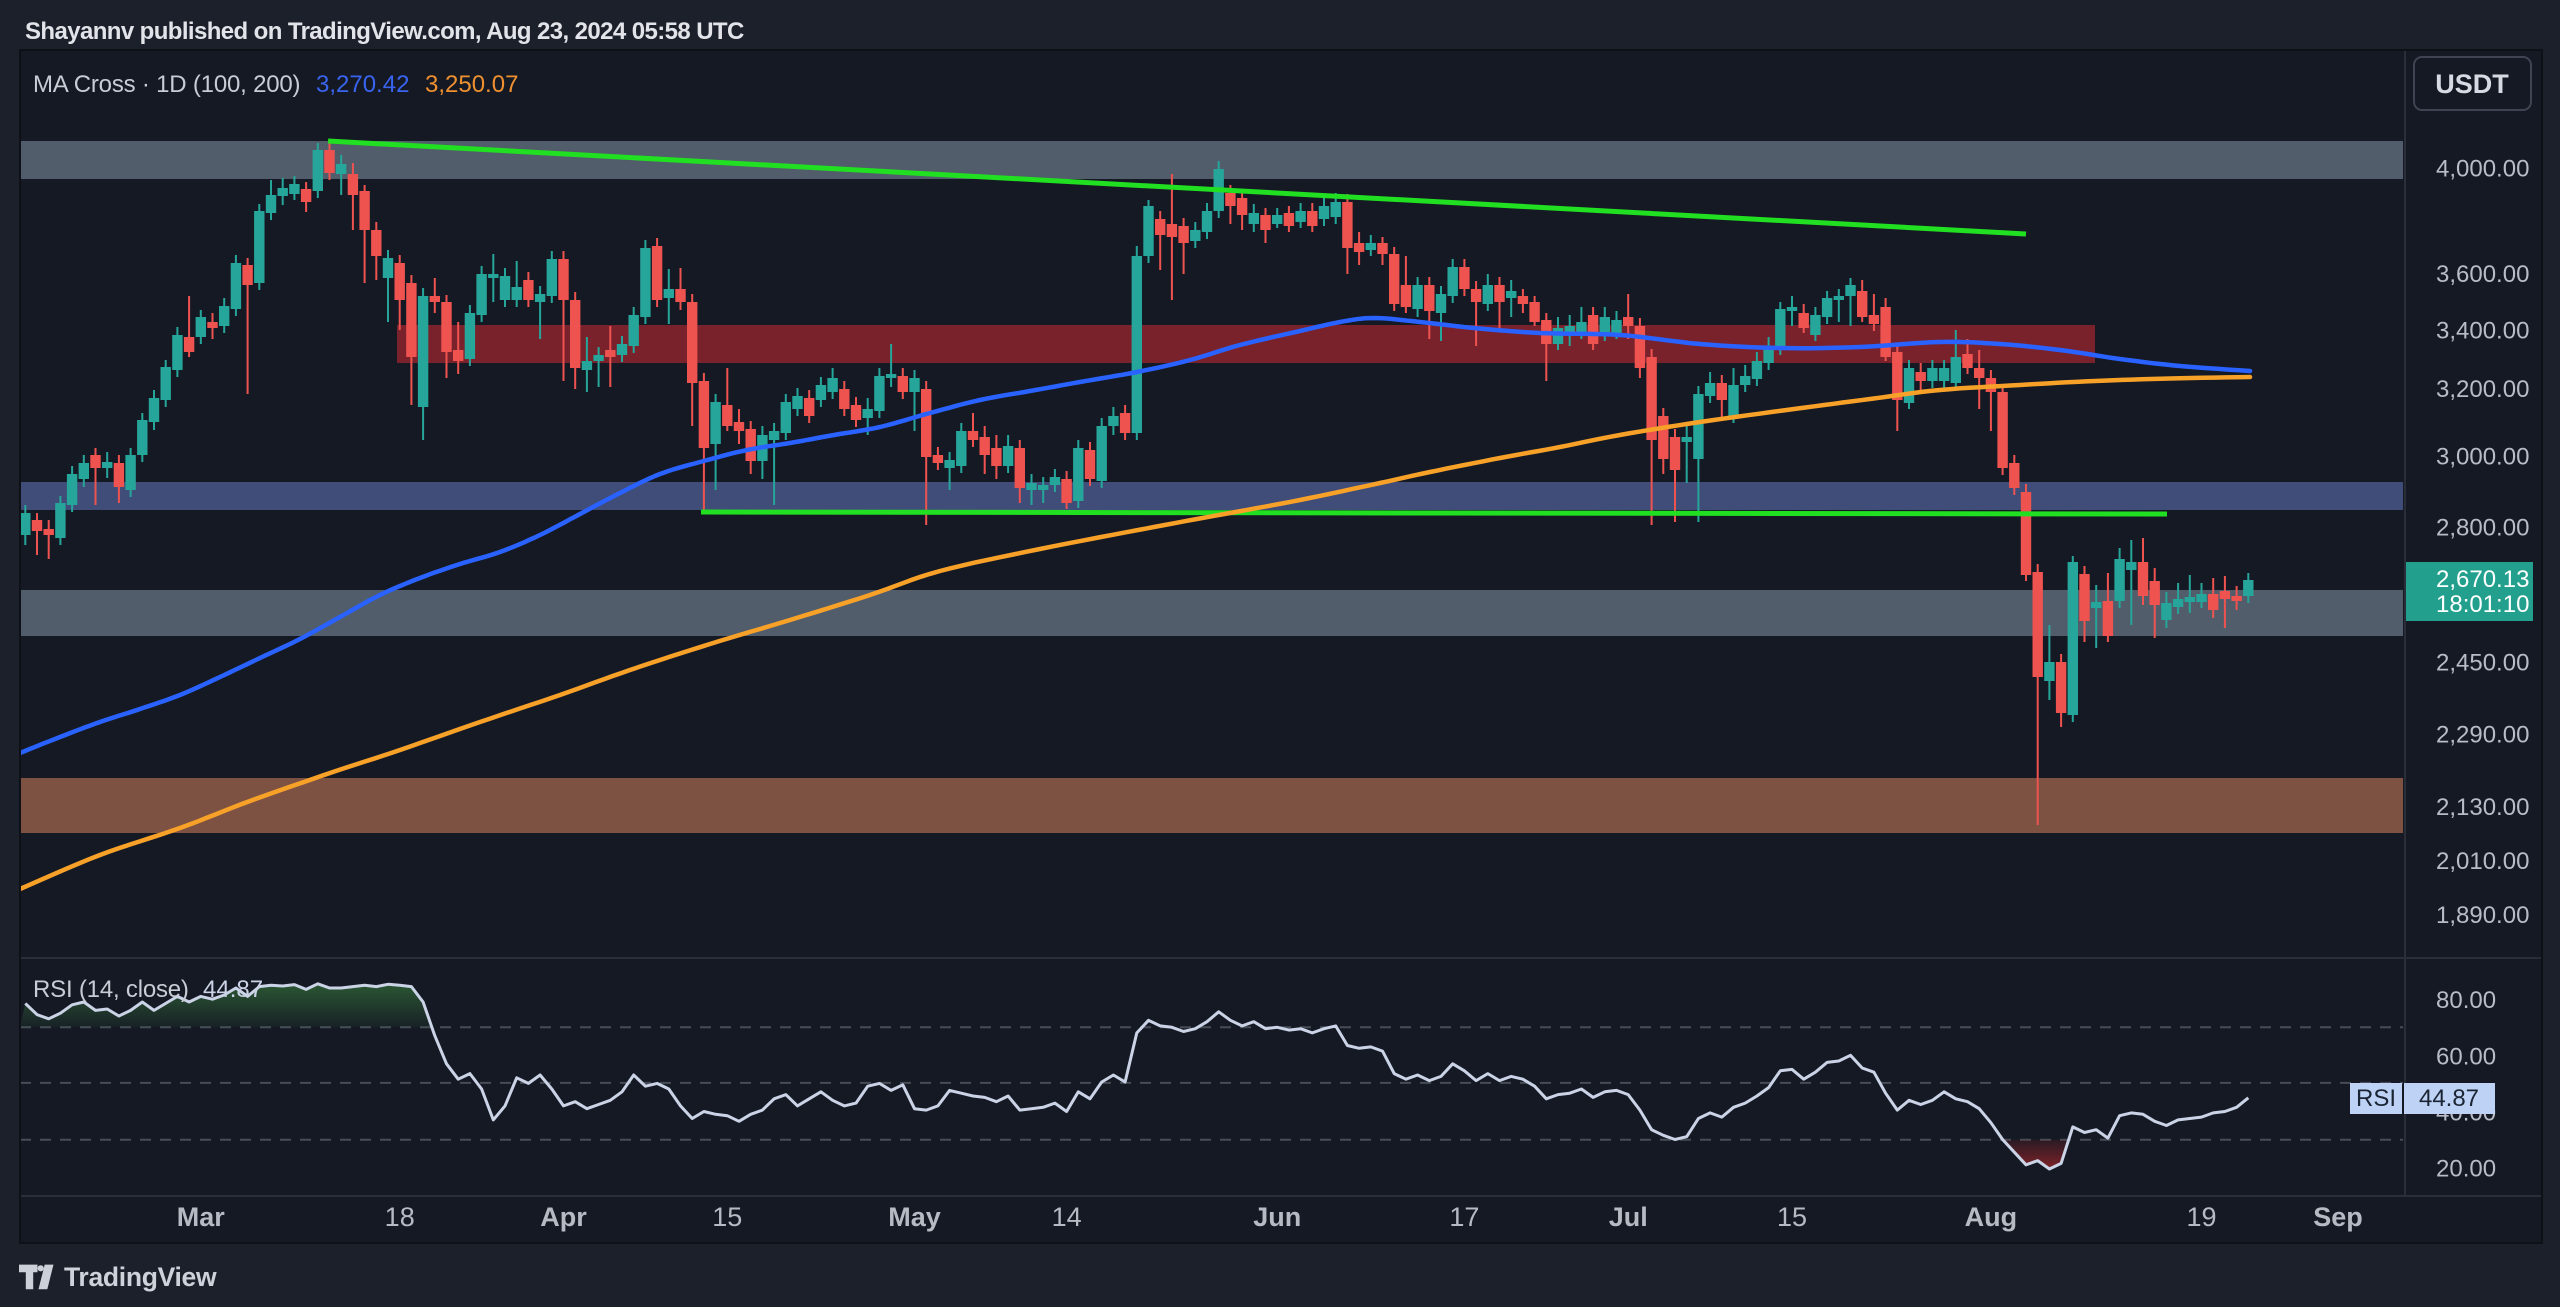  I want to click on svg-text: USDT, so click(2472, 84).